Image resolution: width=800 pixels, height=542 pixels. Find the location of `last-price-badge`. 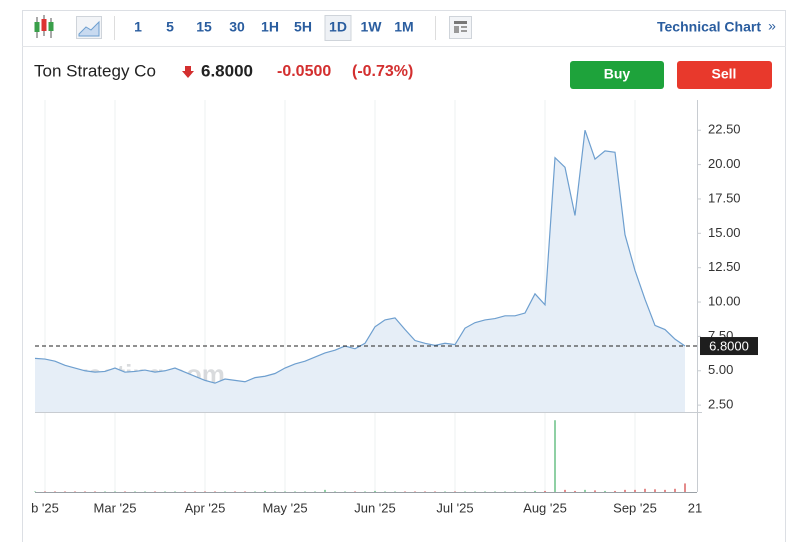

last-price-badge is located at coordinates (729, 346).